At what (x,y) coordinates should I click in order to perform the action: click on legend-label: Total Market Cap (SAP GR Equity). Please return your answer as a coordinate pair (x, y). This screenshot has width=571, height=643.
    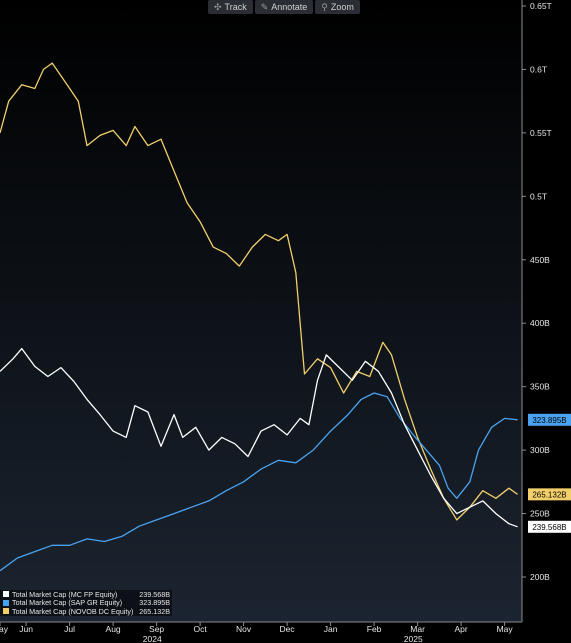
    Looking at the image, I should click on (67, 603).